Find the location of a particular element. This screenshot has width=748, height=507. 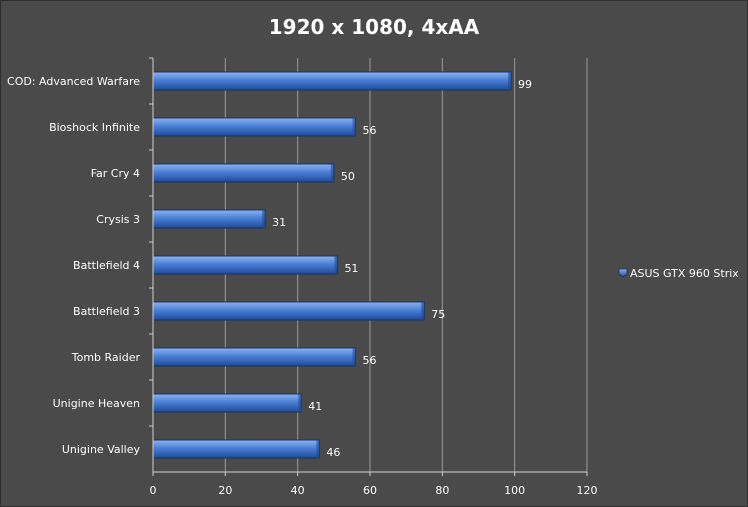

x-tick-label: 60 is located at coordinates (370, 490).